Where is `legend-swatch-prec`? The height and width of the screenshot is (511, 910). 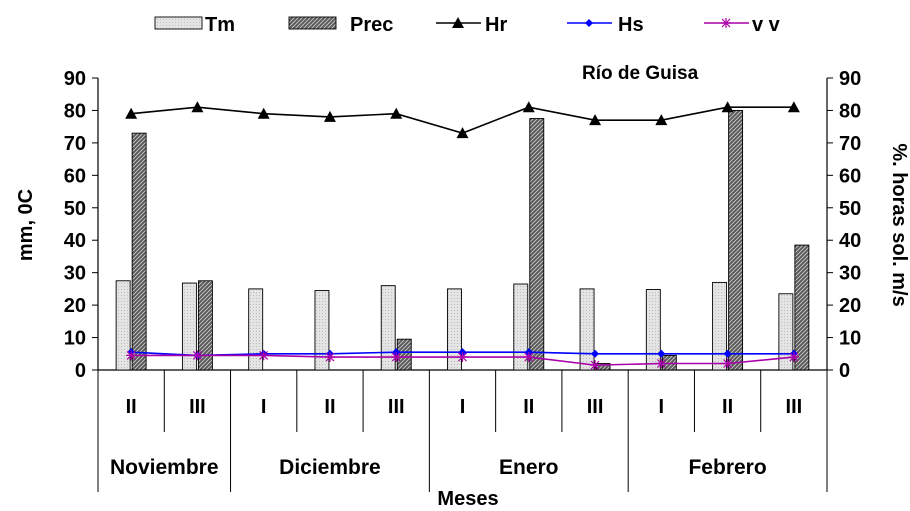
legend-swatch-prec is located at coordinates (312, 23).